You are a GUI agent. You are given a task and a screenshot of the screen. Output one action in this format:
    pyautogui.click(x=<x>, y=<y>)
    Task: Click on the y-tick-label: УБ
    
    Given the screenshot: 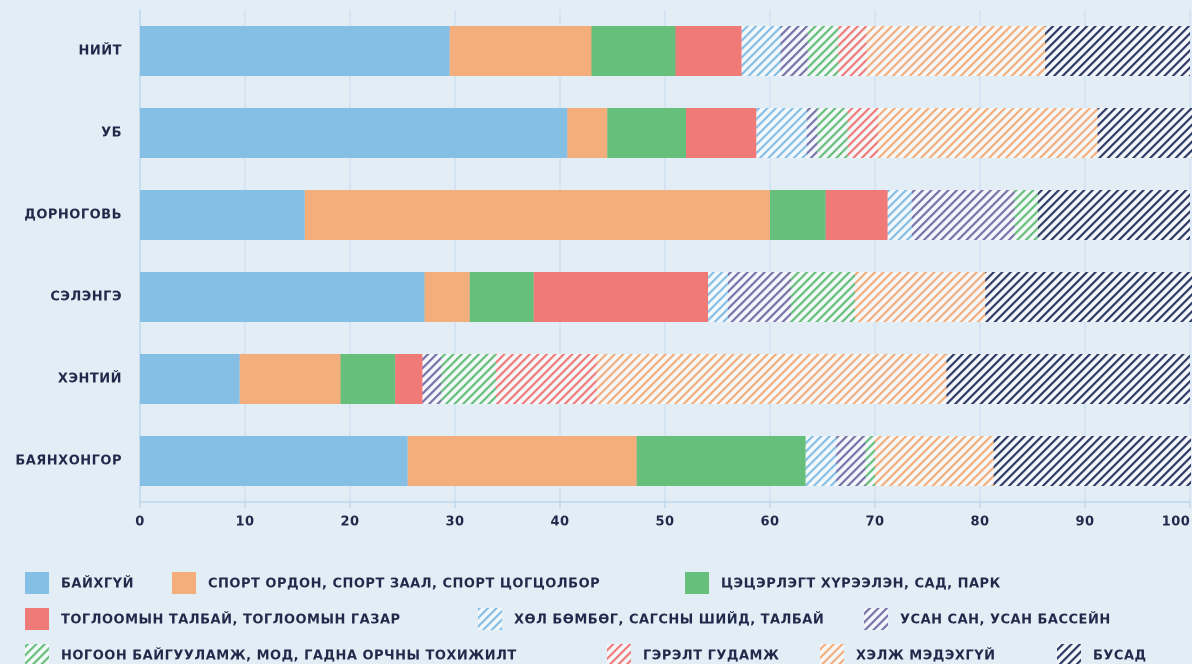 What is the action you would take?
    pyautogui.click(x=111, y=133)
    